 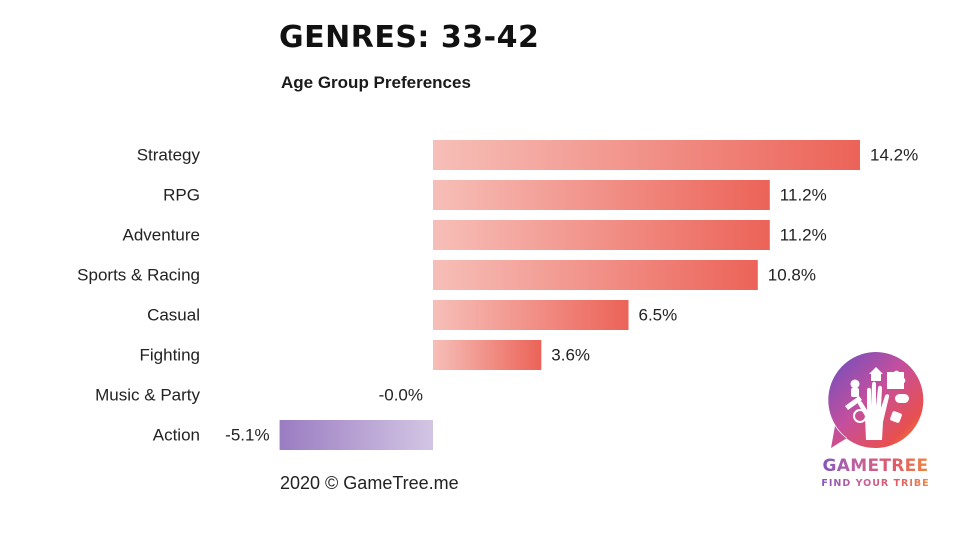 What do you see at coordinates (531, 315) in the screenshot?
I see `bar-casual` at bounding box center [531, 315].